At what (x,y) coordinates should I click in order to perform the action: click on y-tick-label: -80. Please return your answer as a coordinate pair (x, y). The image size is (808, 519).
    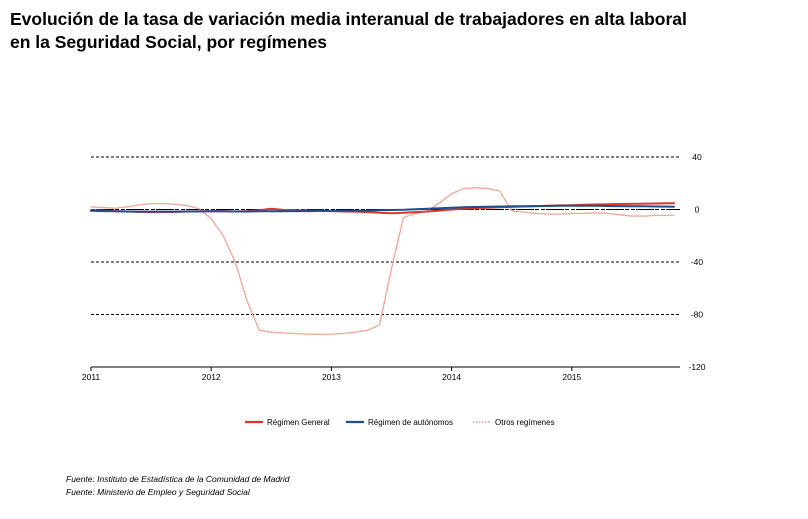
    Looking at the image, I should click on (697, 315).